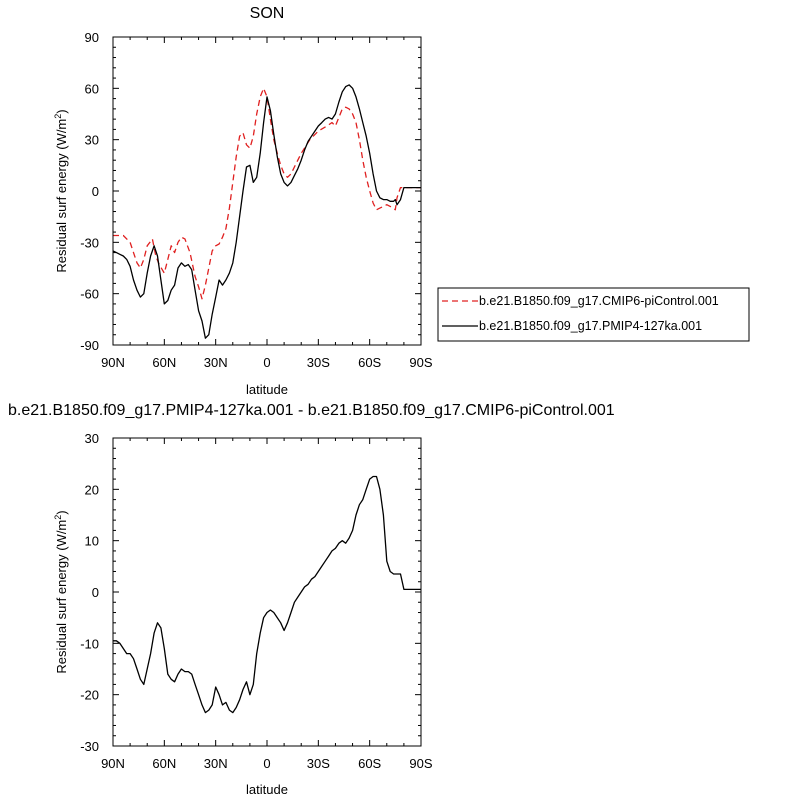 Image resolution: width=800 pixels, height=805 pixels. Describe the element at coordinates (420, 362) in the screenshot. I see `top-xtick-label: 90S` at that location.